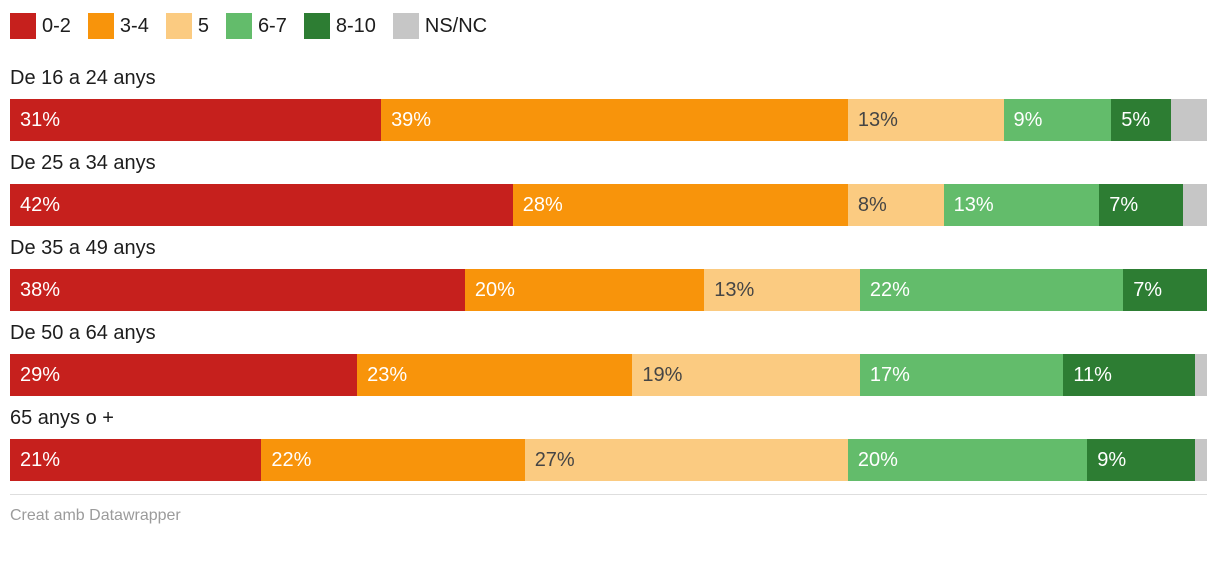 The height and width of the screenshot is (562, 1220). What do you see at coordinates (456, 26) in the screenshot?
I see `legend-label: NS/NC` at bounding box center [456, 26].